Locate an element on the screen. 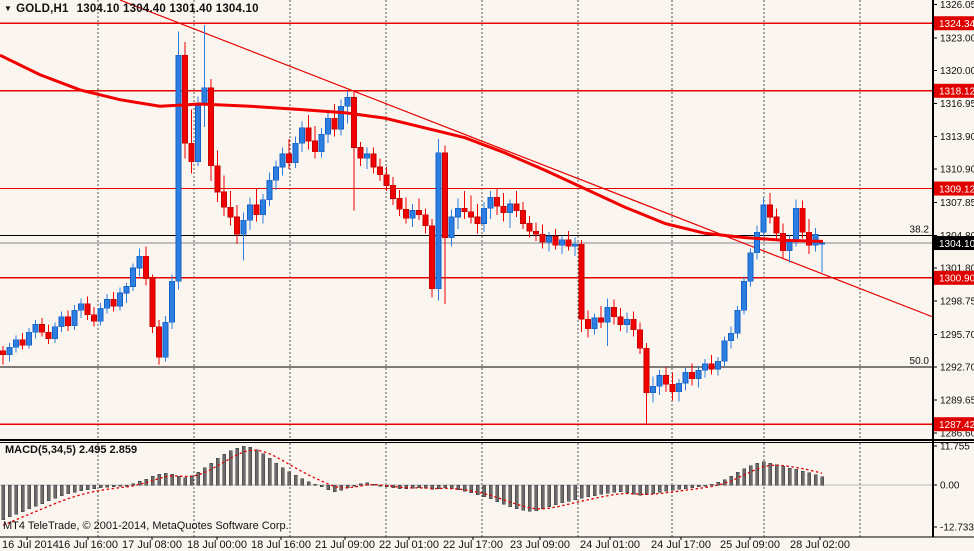 This screenshot has width=974, height=551. macd-signal-line is located at coordinates (412, 487).